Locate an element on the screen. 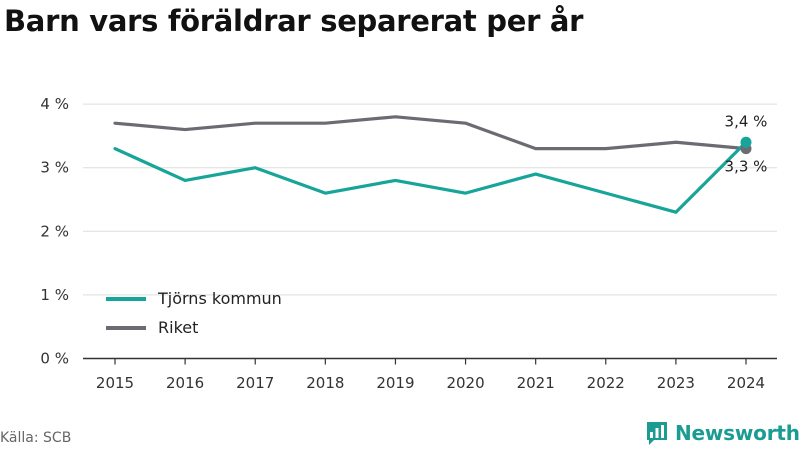 Image resolution: width=800 pixels, height=450 pixels. y-tick-label: 1 % is located at coordinates (54, 295).